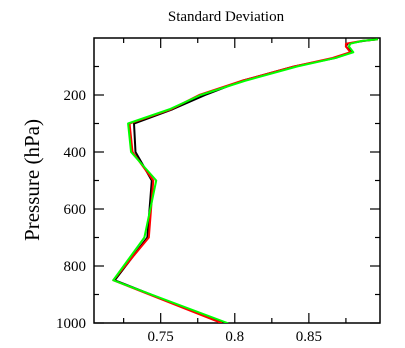 Image resolution: width=405 pixels, height=348 pixels. What do you see at coordinates (75, 96) in the screenshot?
I see `y-tick-label: 200` at bounding box center [75, 96].